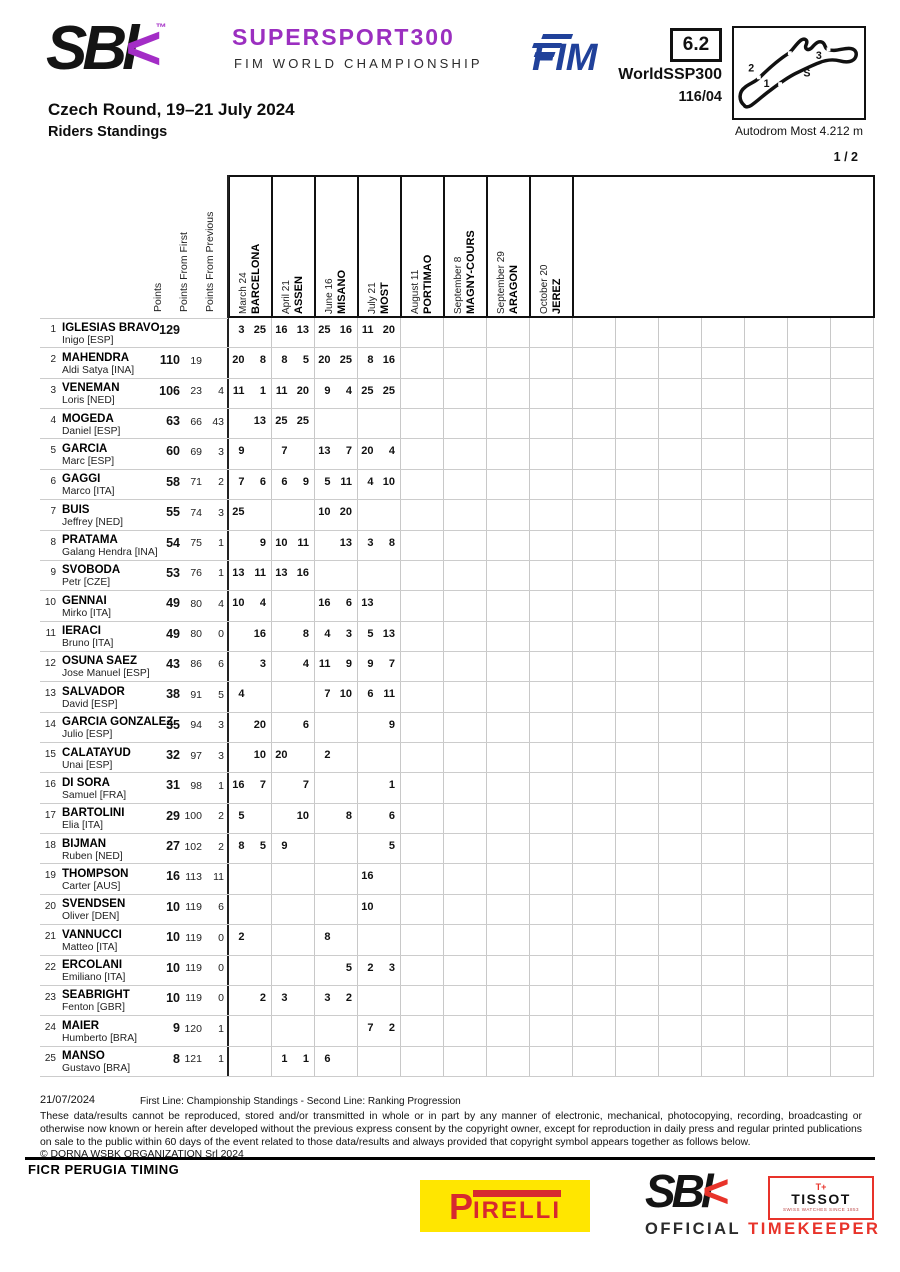  Describe the element at coordinates (53, 421) in the screenshot. I see `rider-position: 4` at that location.